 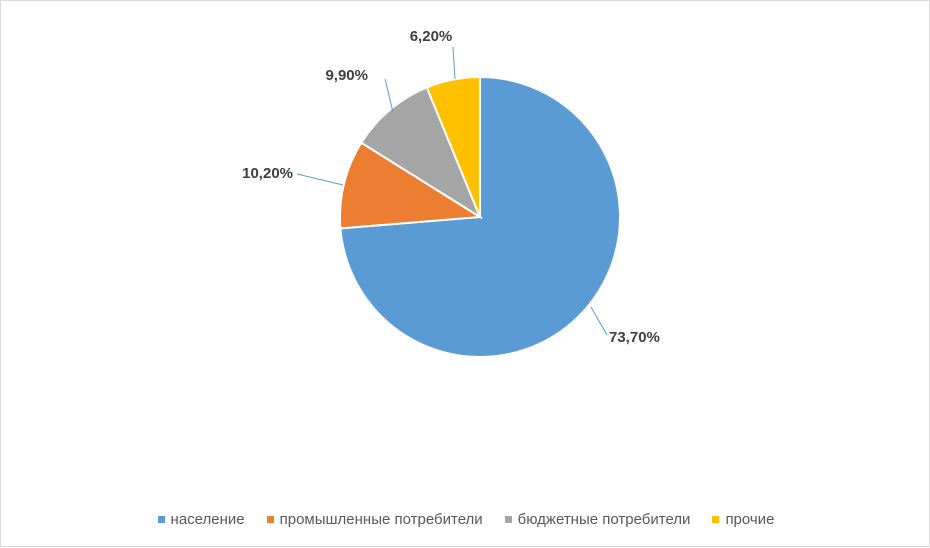 What do you see at coordinates (431, 36) in the screenshot?
I see `data-label-other: 6,20%` at bounding box center [431, 36].